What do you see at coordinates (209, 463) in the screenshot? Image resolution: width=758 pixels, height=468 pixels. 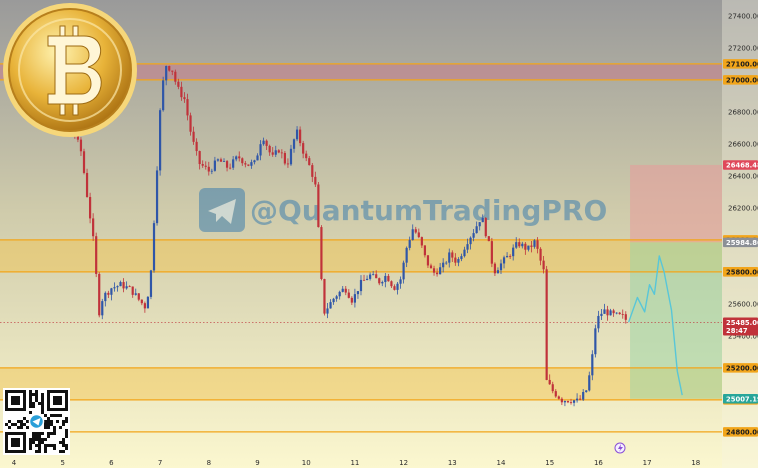 I see `x-tick-label: 8` at bounding box center [209, 463].